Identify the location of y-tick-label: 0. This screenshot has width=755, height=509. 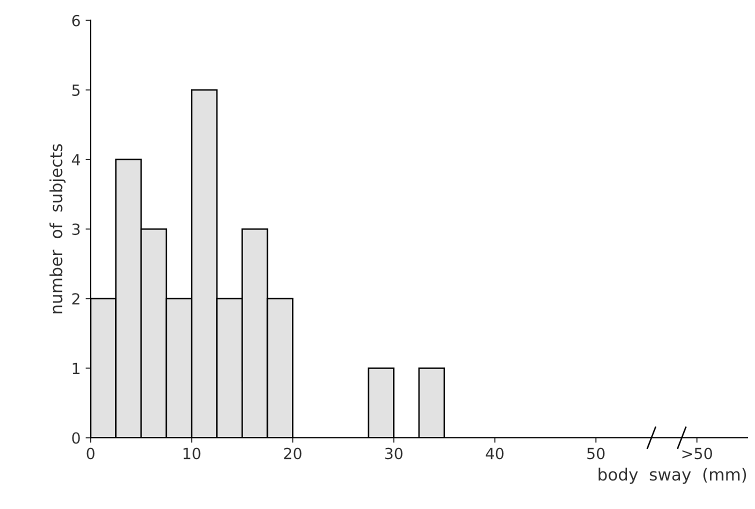
(76, 438).